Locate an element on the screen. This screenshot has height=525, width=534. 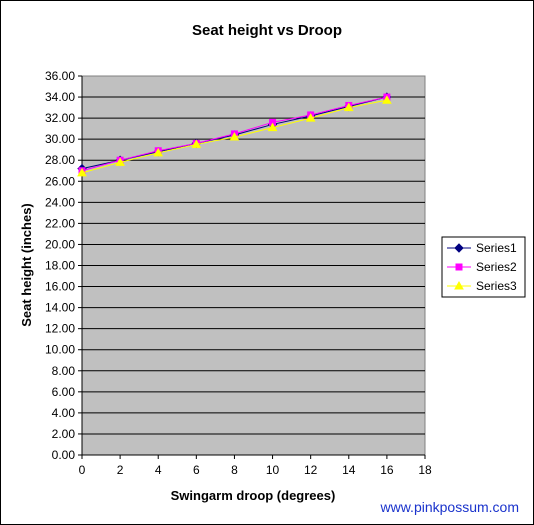
legend-entry: Series2 is located at coordinates (482, 267).